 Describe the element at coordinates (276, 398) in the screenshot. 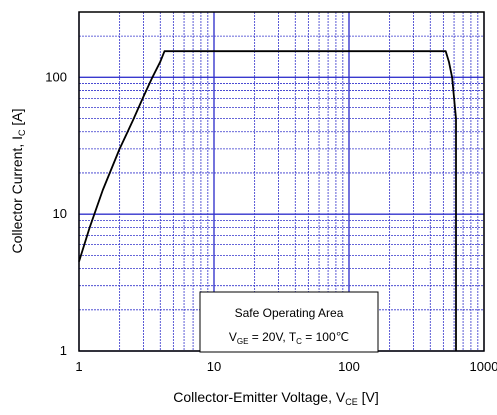

I see `x-axis-title: Collector-Emitter Voltage, VCE [V]` at that location.